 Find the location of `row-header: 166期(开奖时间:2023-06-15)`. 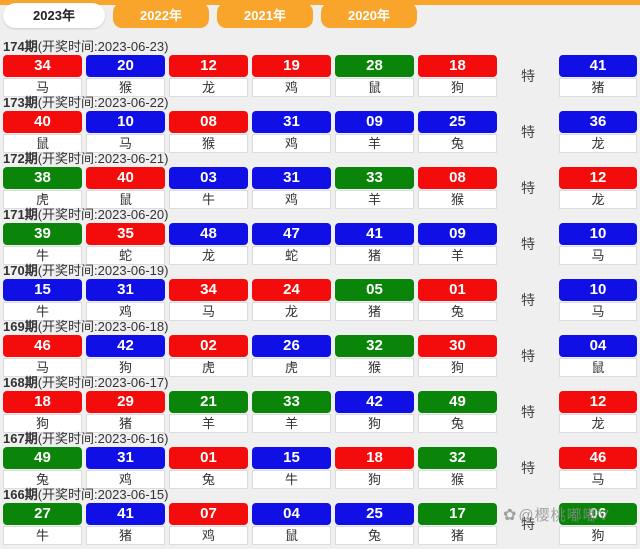

row-header: 166期(开奖时间:2023-06-15) is located at coordinates (320, 494).